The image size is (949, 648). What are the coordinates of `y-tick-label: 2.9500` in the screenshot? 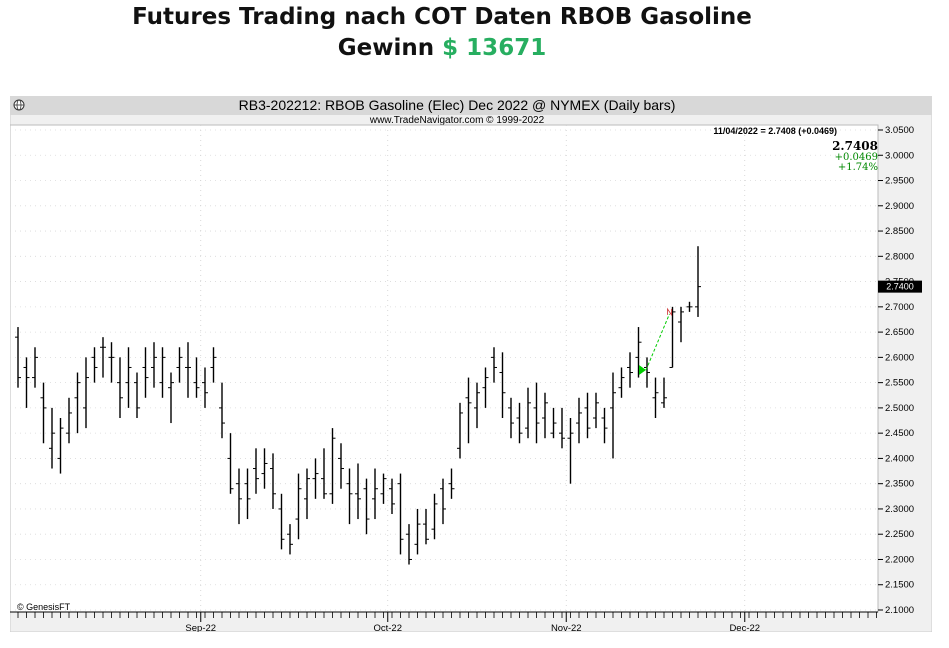 It's located at (899, 181).